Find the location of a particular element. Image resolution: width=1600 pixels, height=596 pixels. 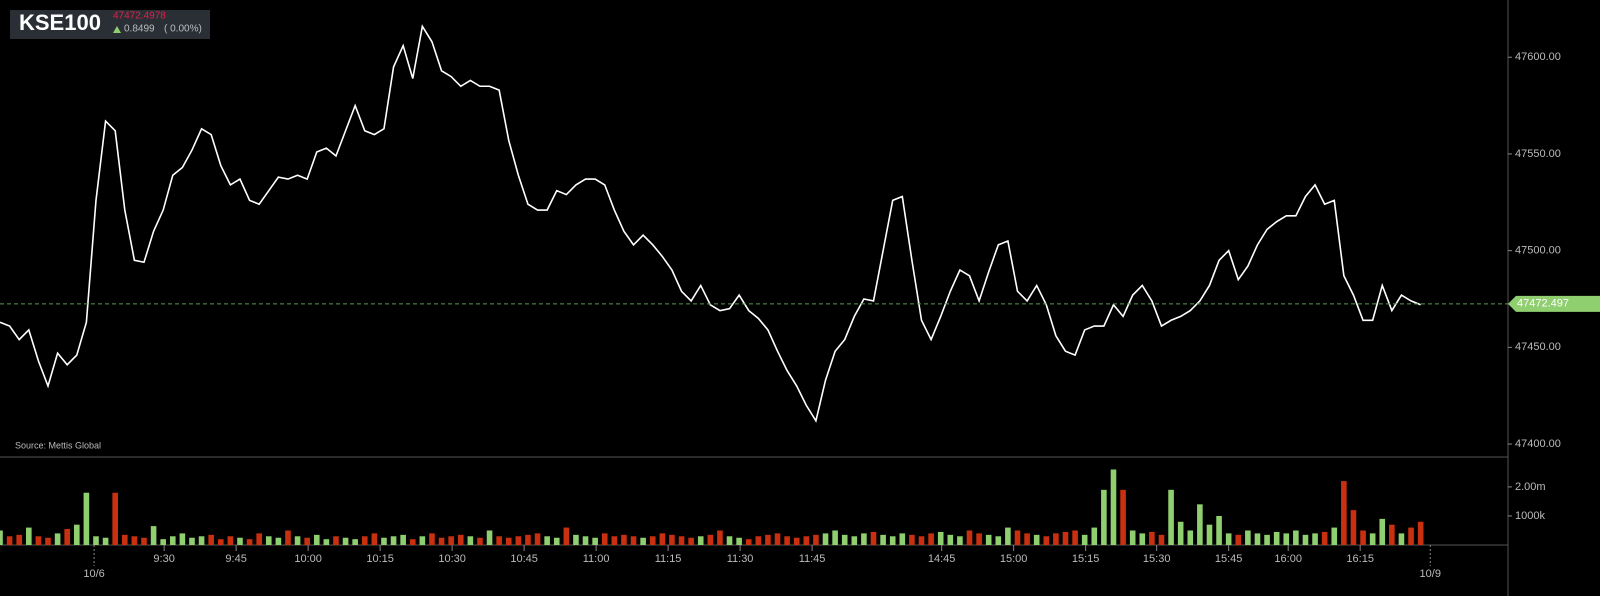

x-tick-label: 14:45 is located at coordinates (942, 559).